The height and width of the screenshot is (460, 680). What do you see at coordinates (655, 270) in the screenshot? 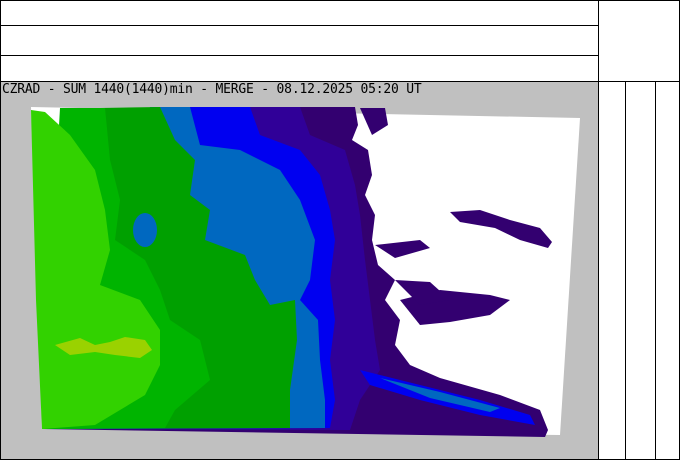
I see `divider-v3` at bounding box center [655, 270].